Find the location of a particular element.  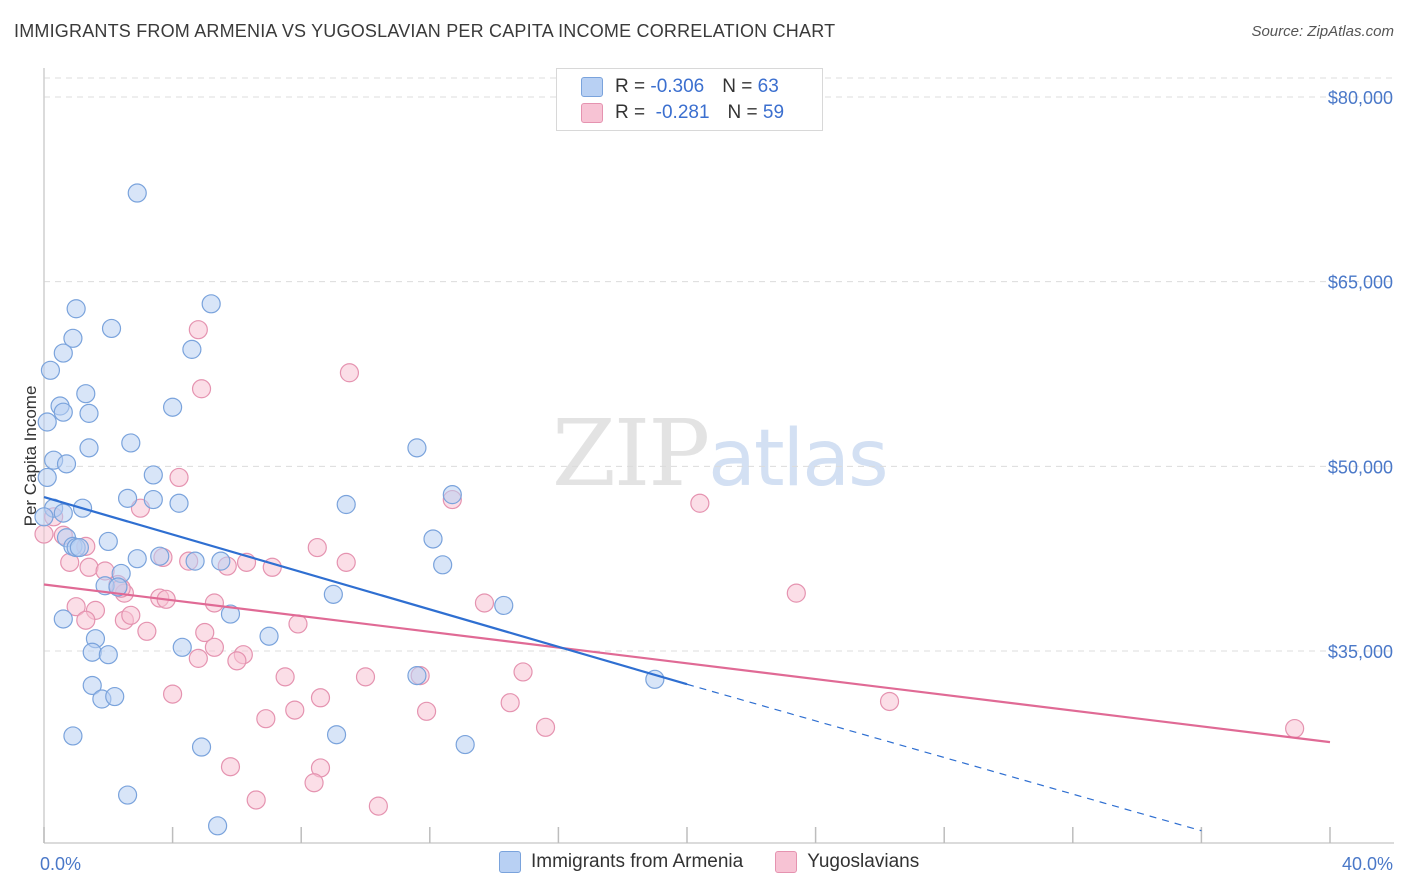

legend-swatch-blue is located at coordinates (592, 87).